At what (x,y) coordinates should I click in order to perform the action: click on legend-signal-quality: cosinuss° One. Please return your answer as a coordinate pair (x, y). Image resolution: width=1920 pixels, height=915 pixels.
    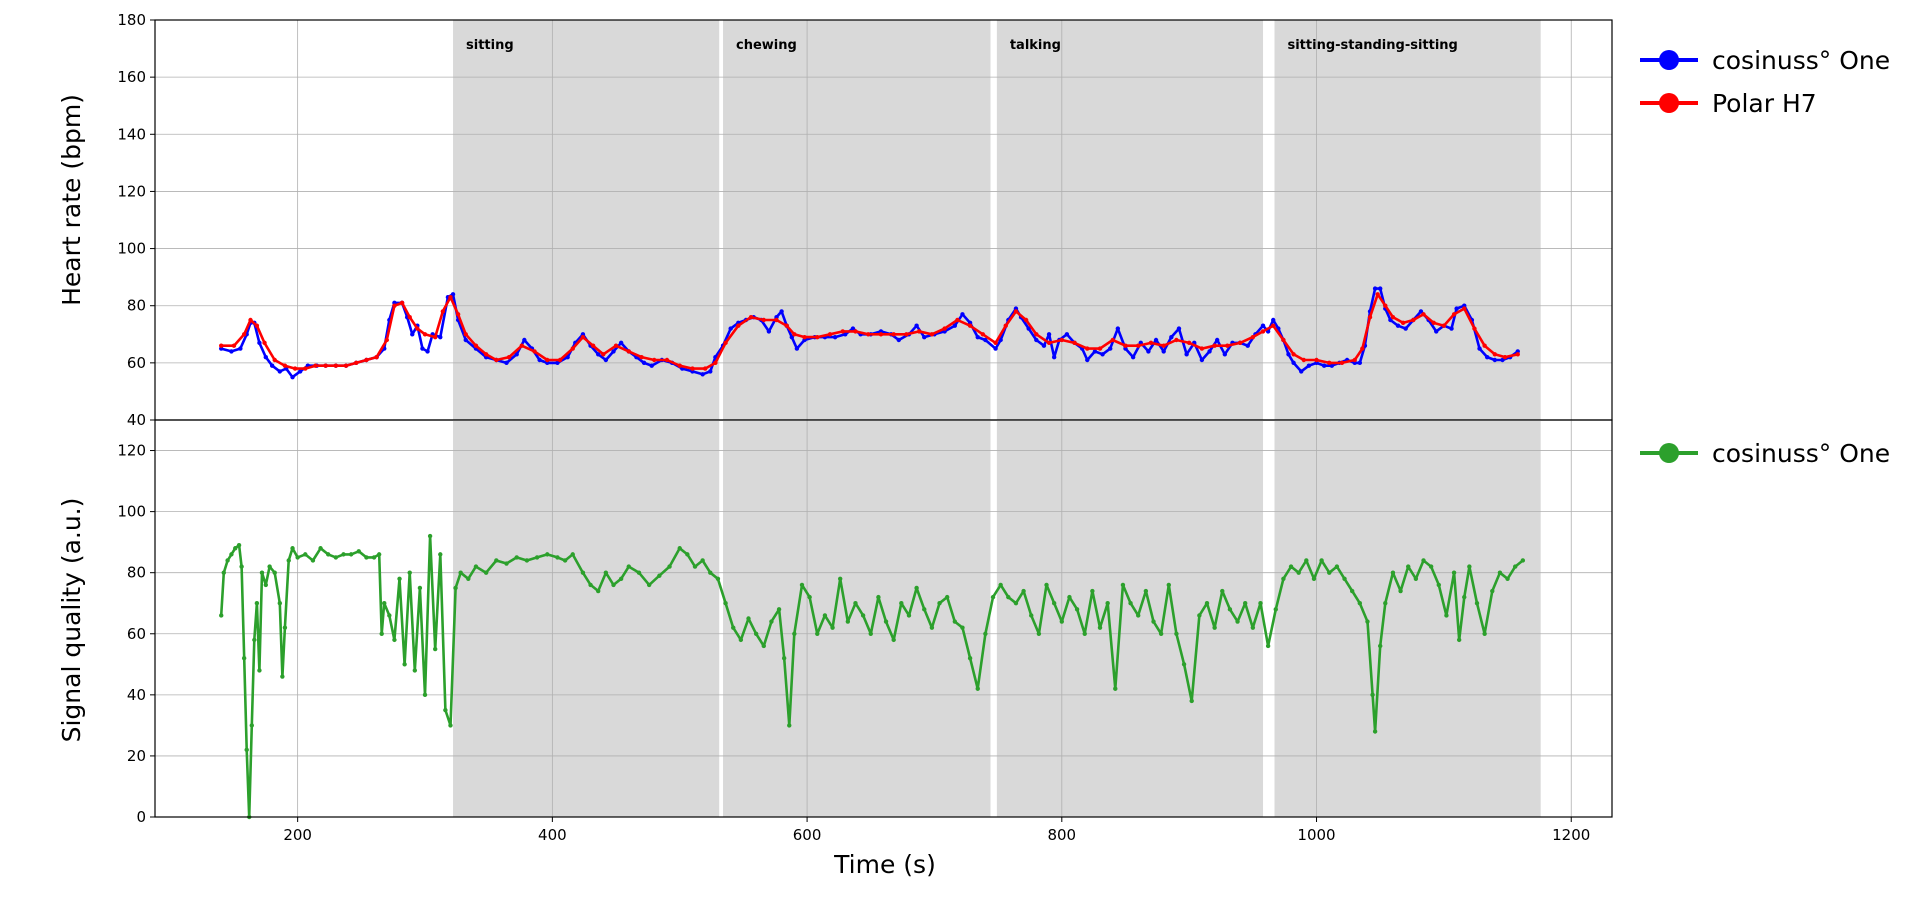
    Looking at the image, I should click on (1765, 453).